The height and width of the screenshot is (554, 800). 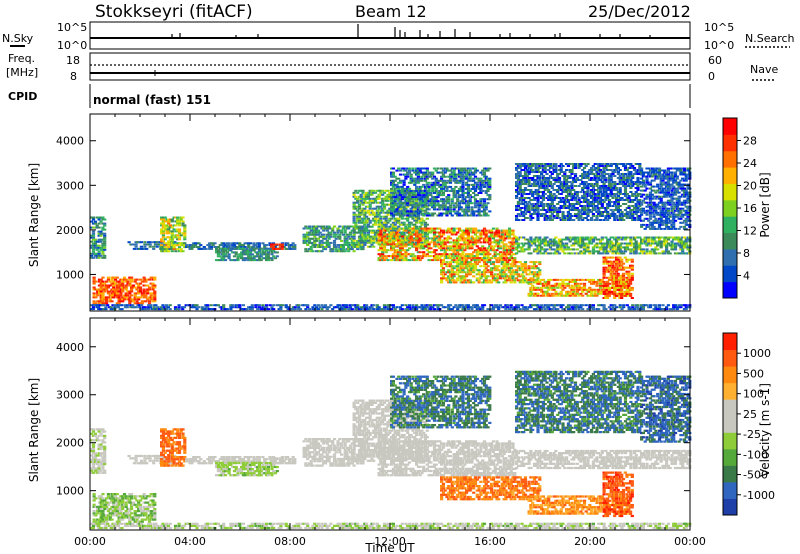 What do you see at coordinates (398, 36) in the screenshot?
I see `nsky-panel: N.Sky 10^5 10^0 10^5 10^0 N.Search` at bounding box center [398, 36].